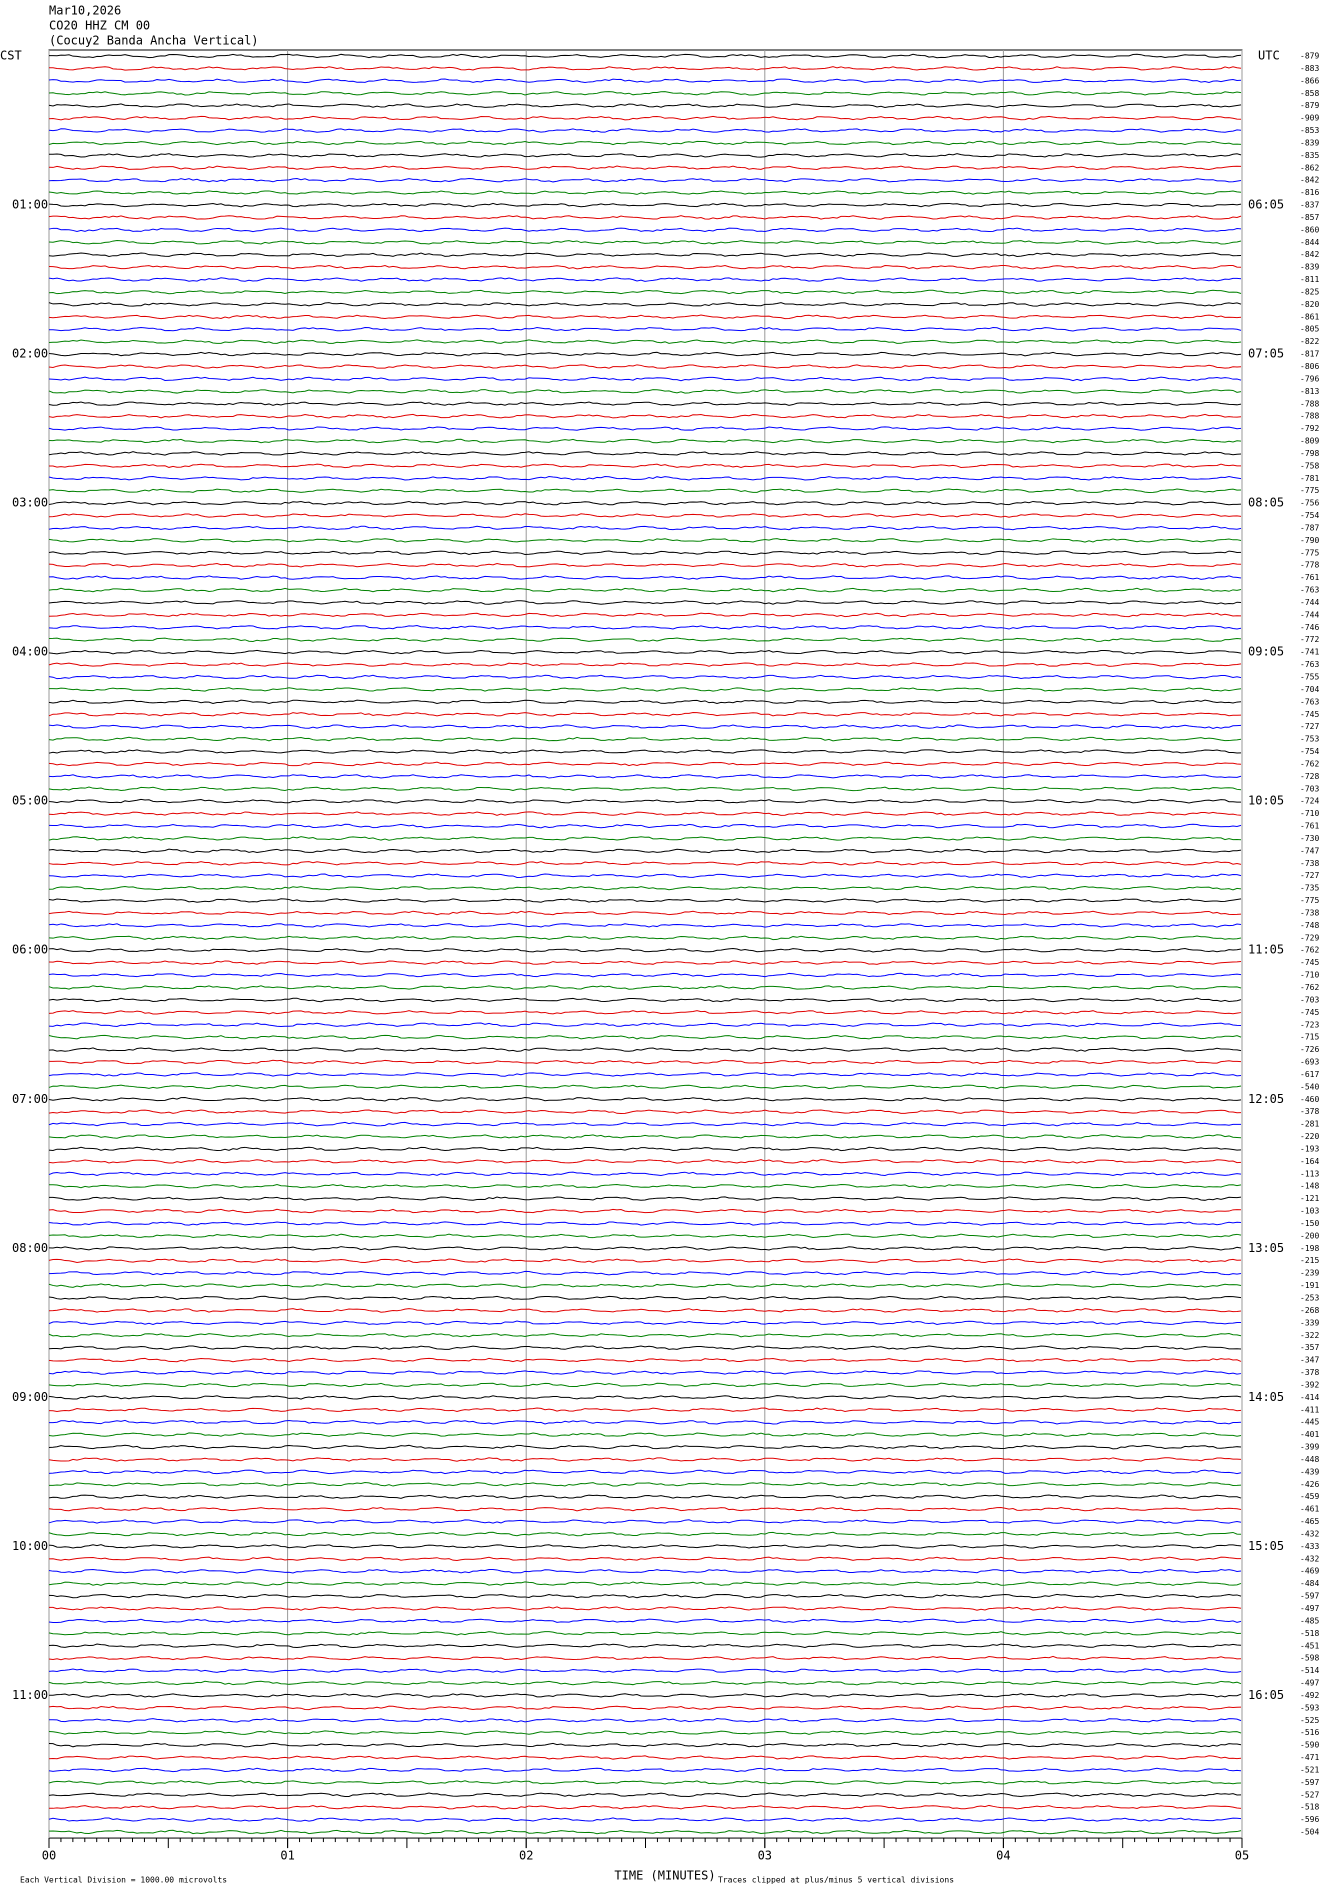  I want to click on trace-offset: -253, so click(1309, 1298).